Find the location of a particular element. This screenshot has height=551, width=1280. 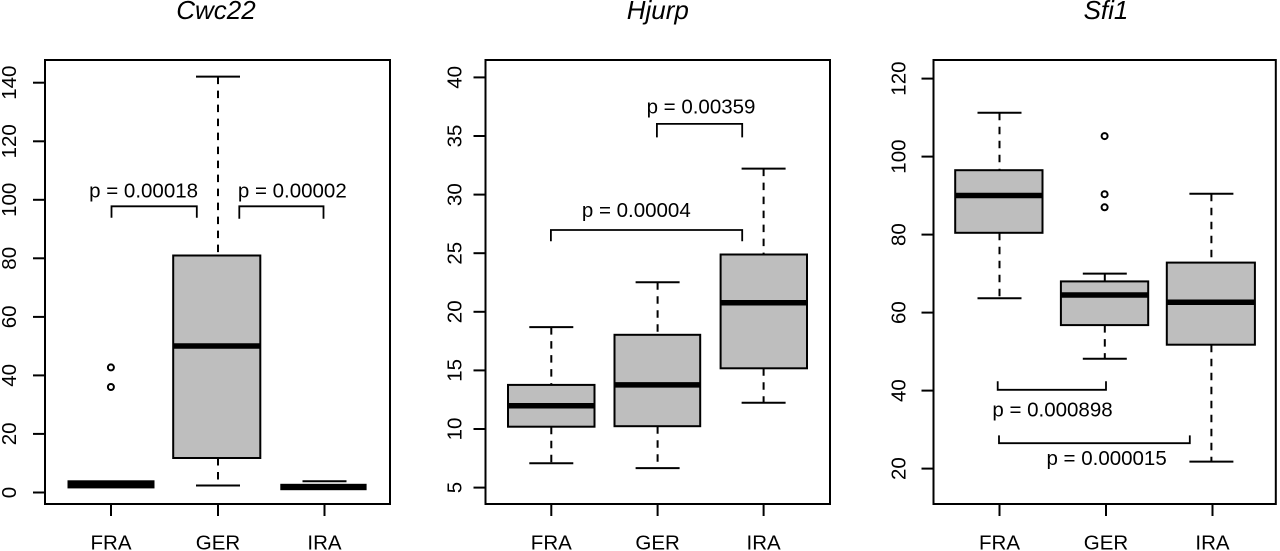

svg-text: p = 0.000015 is located at coordinates (1106, 458).